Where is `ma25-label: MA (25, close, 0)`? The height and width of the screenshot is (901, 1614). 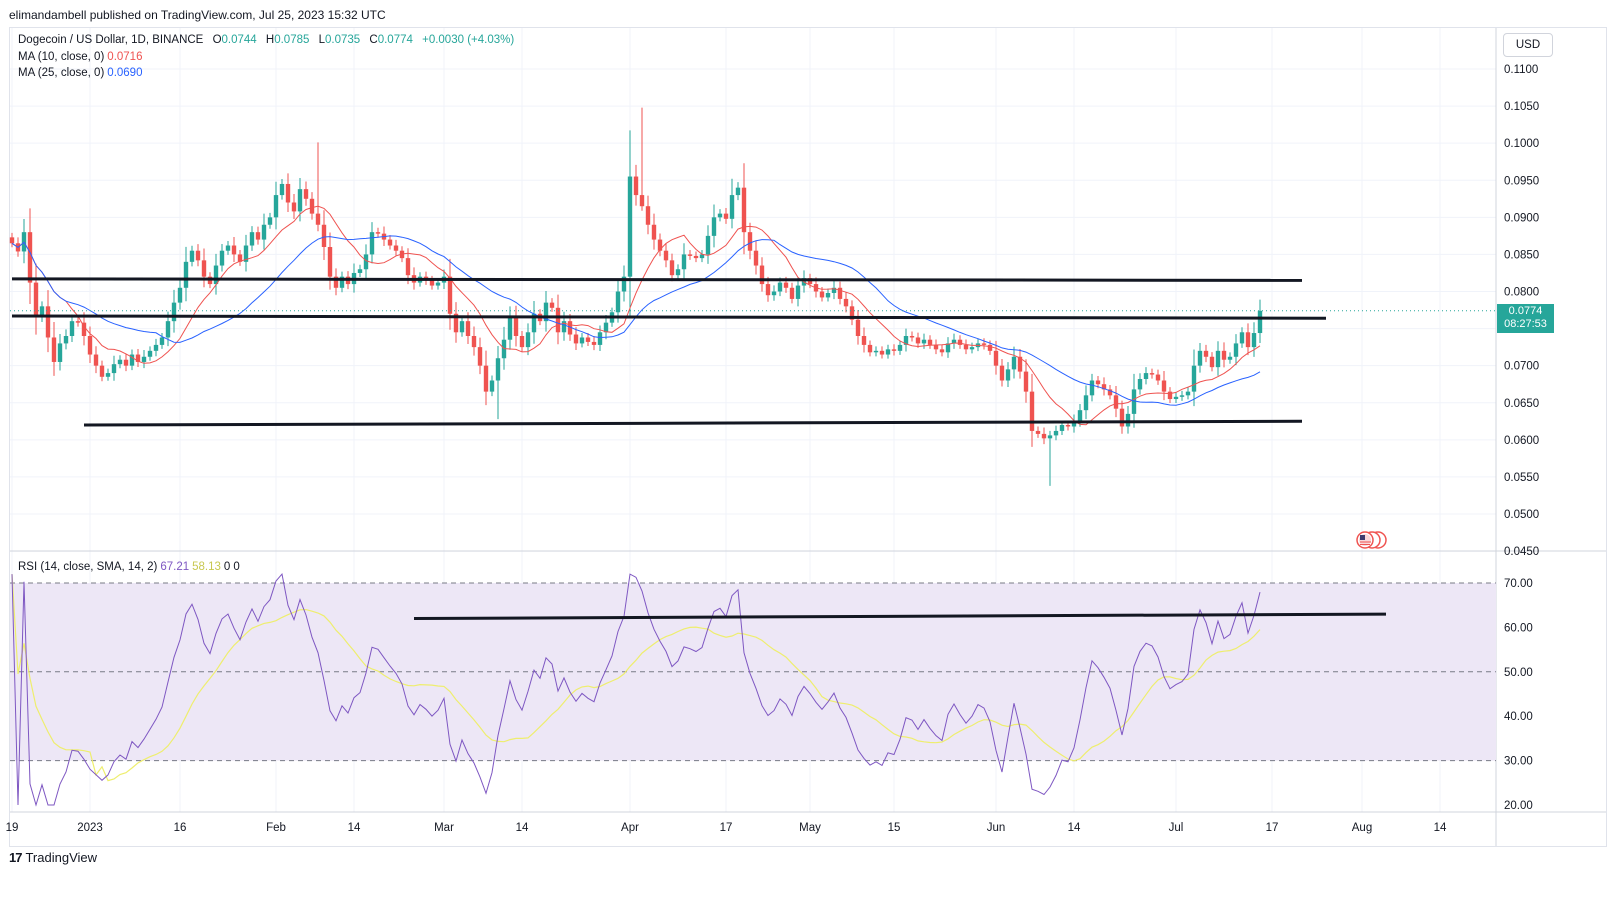
ma25-label: MA (25, close, 0) is located at coordinates (61, 73).